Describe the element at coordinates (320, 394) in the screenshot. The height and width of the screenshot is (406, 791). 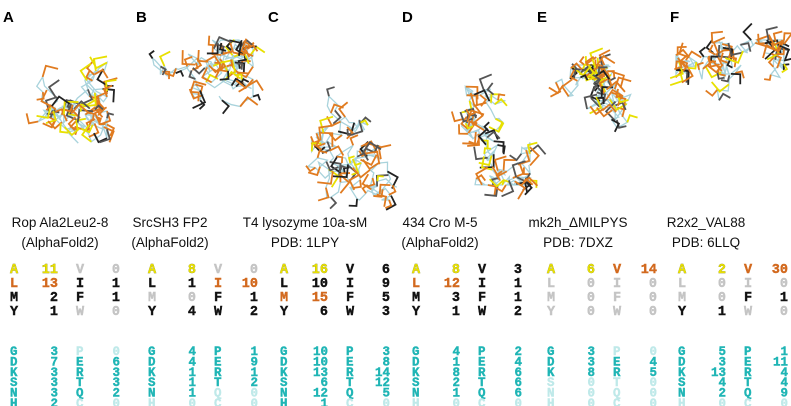
I see `residue-count: 12` at that location.